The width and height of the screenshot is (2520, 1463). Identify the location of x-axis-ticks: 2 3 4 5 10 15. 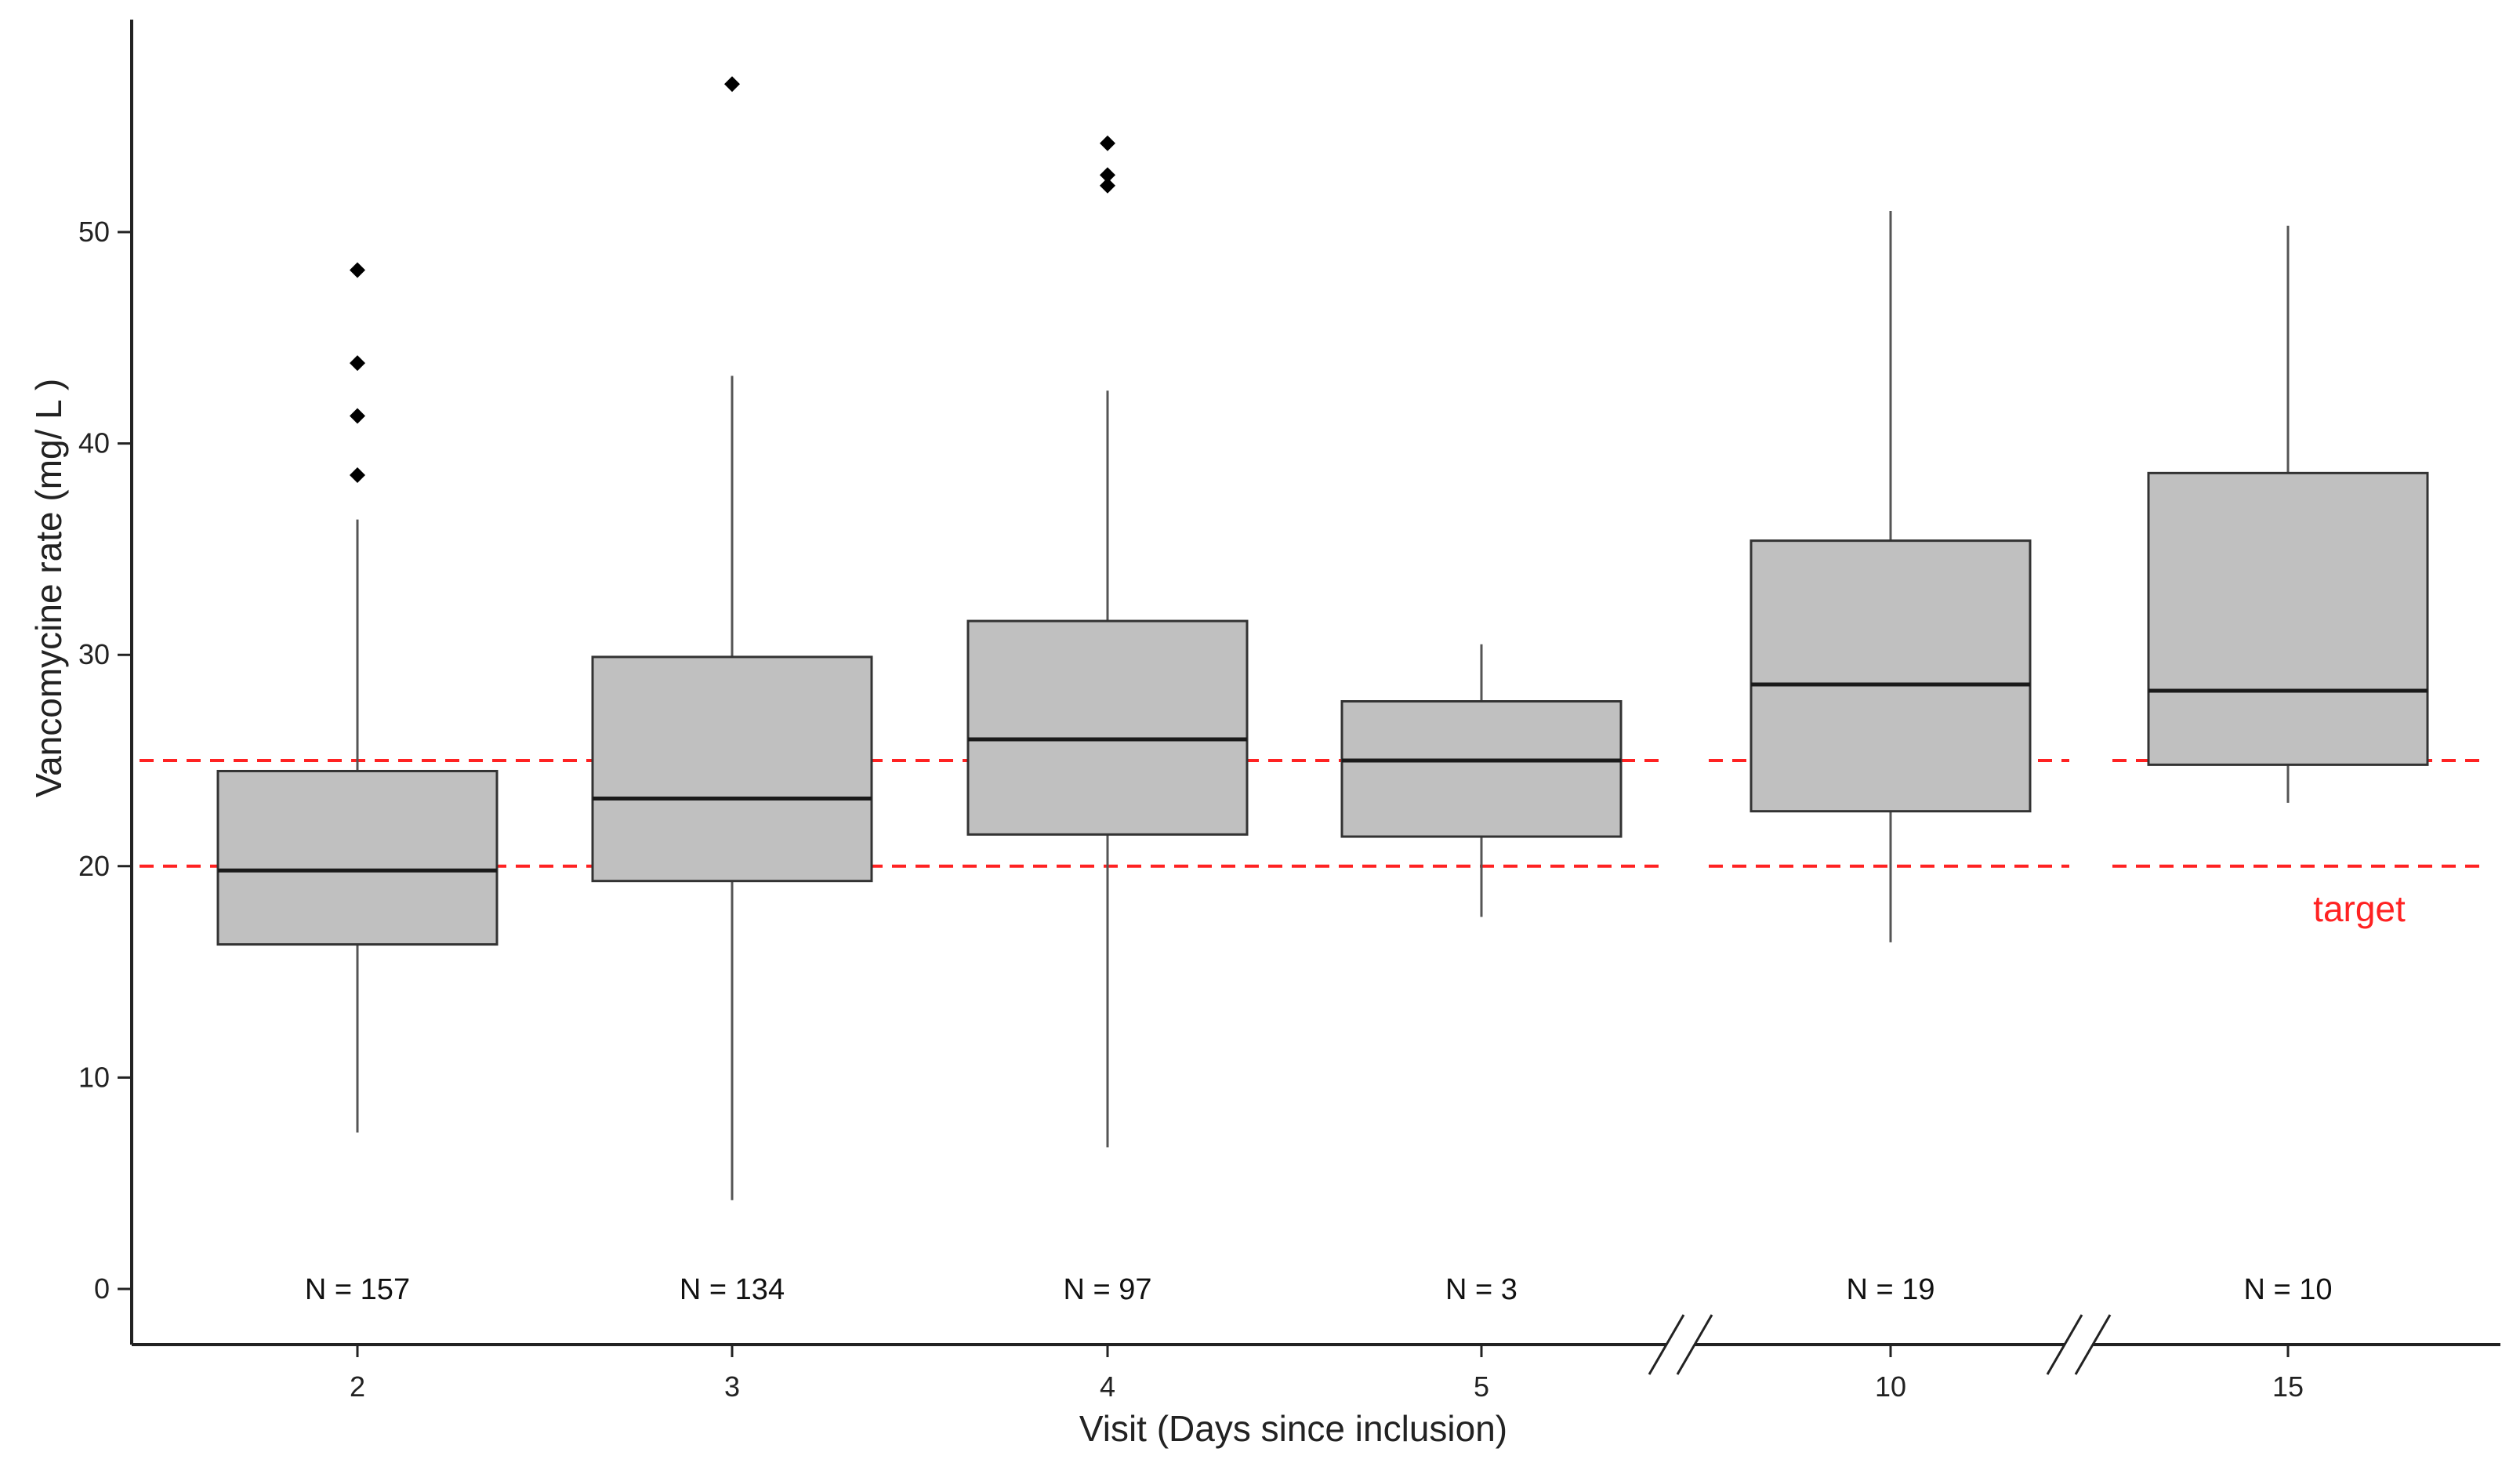
(1327, 1374).